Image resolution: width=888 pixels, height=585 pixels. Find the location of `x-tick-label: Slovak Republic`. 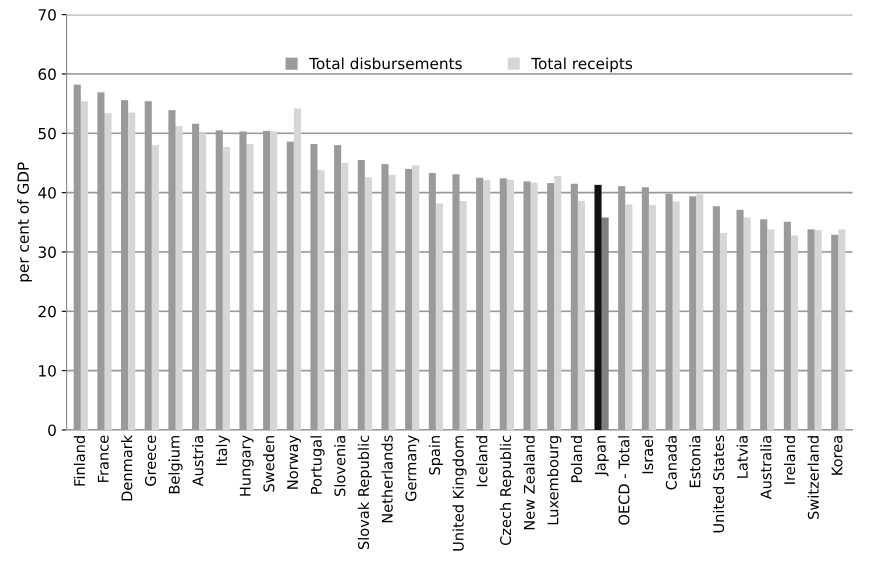

x-tick-label: Slovak Republic is located at coordinates (365, 493).